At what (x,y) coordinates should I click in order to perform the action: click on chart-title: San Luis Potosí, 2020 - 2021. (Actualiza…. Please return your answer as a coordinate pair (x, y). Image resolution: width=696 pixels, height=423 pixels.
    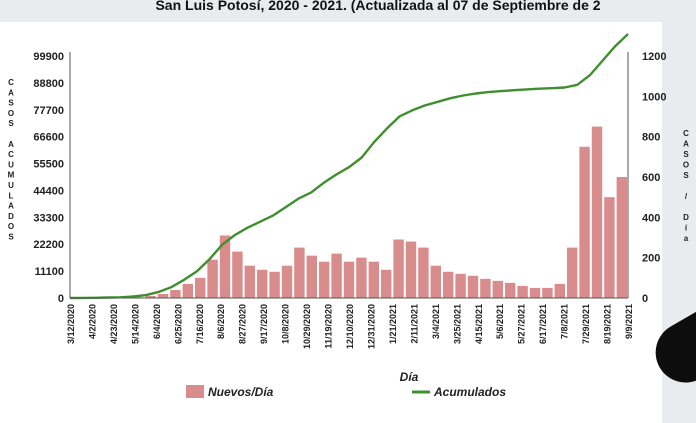
    Looking at the image, I should click on (378, 6).